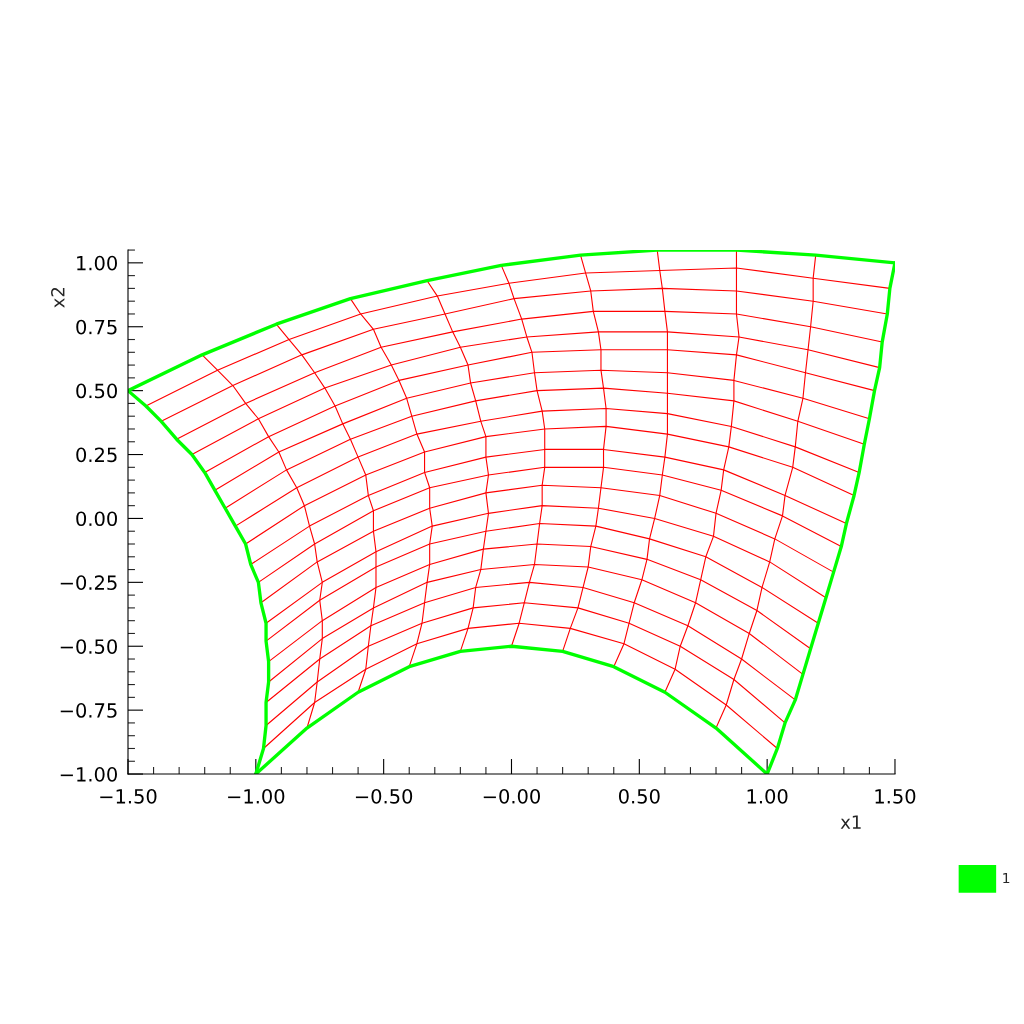 This screenshot has height=1024, width=1024. I want to click on y-tick-label: 1.00, so click(97, 263).